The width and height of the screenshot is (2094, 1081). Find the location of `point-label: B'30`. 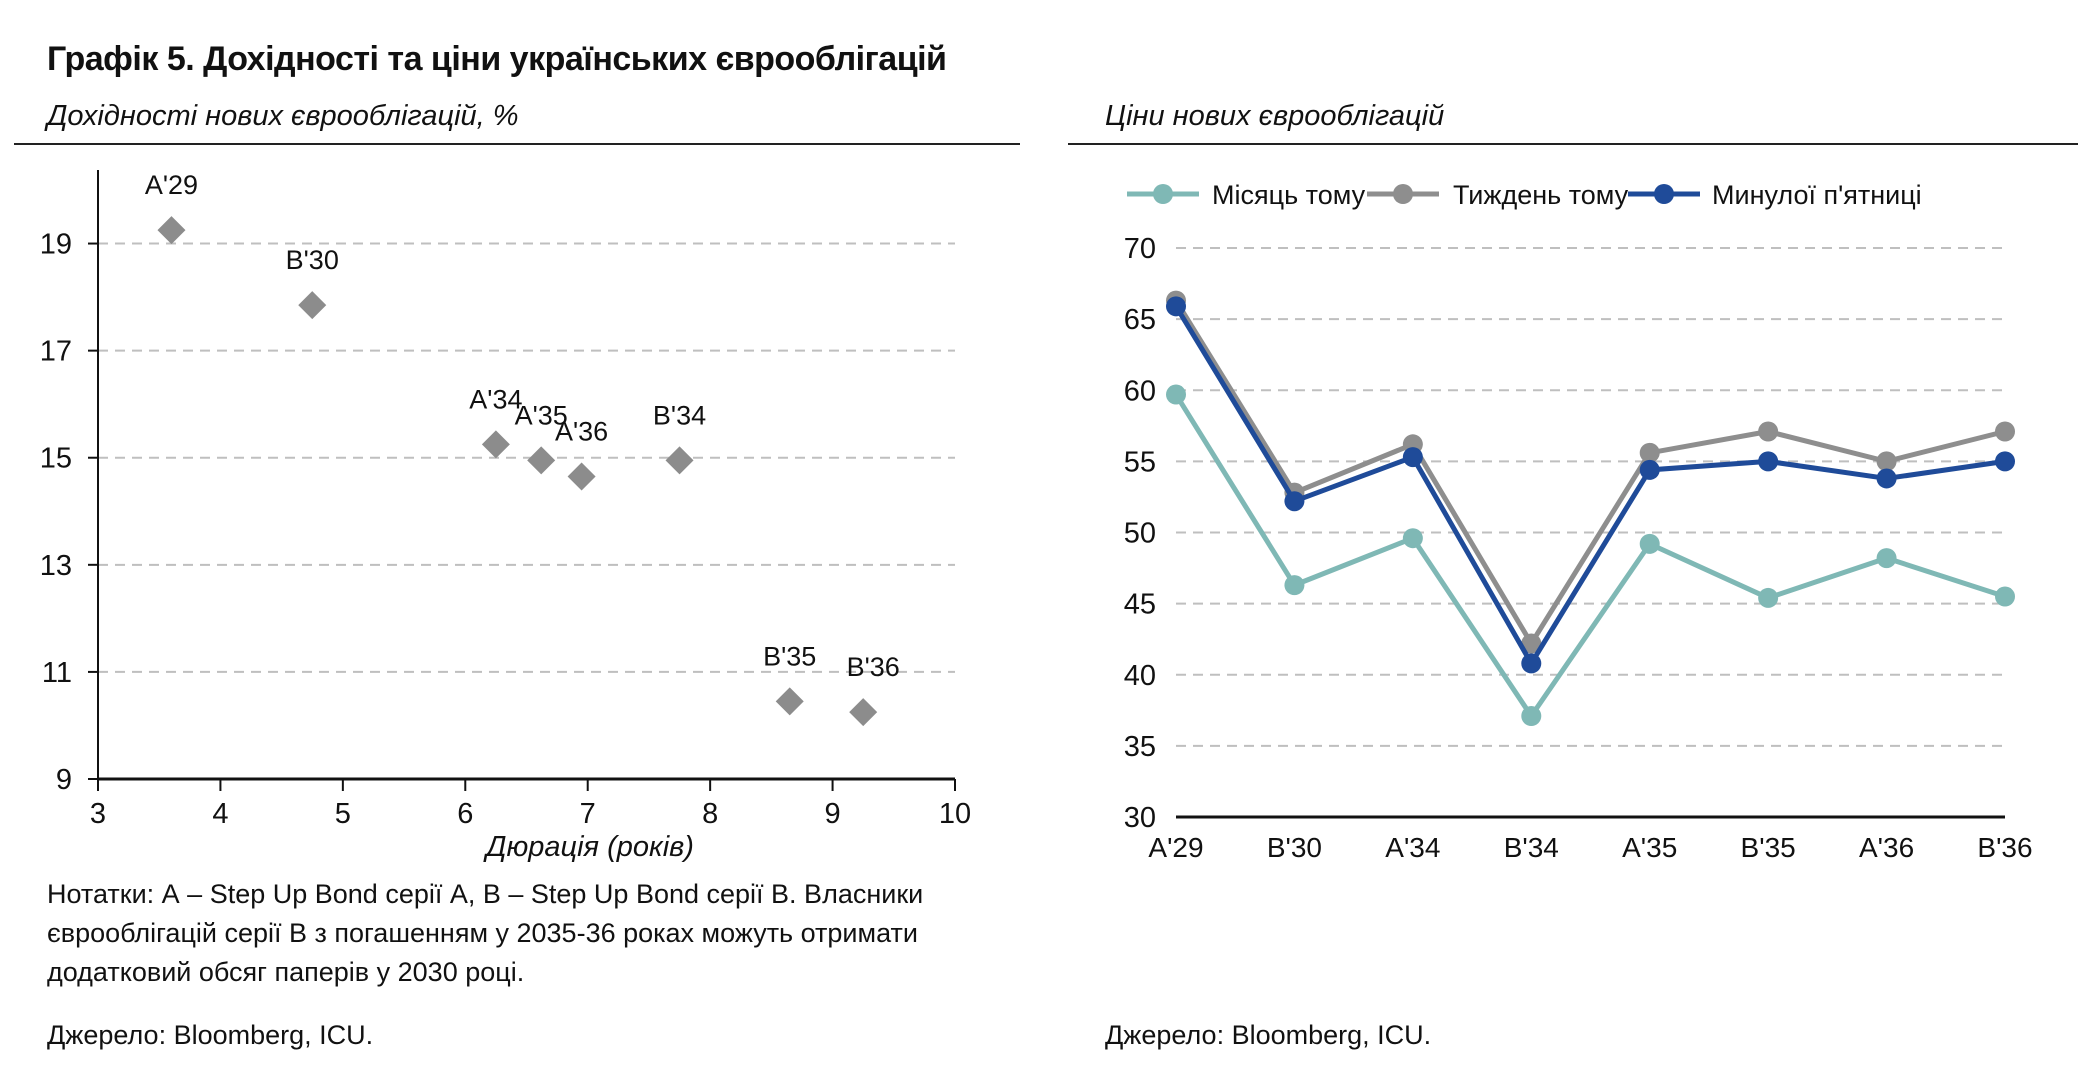

point-label: B'30 is located at coordinates (312, 260).